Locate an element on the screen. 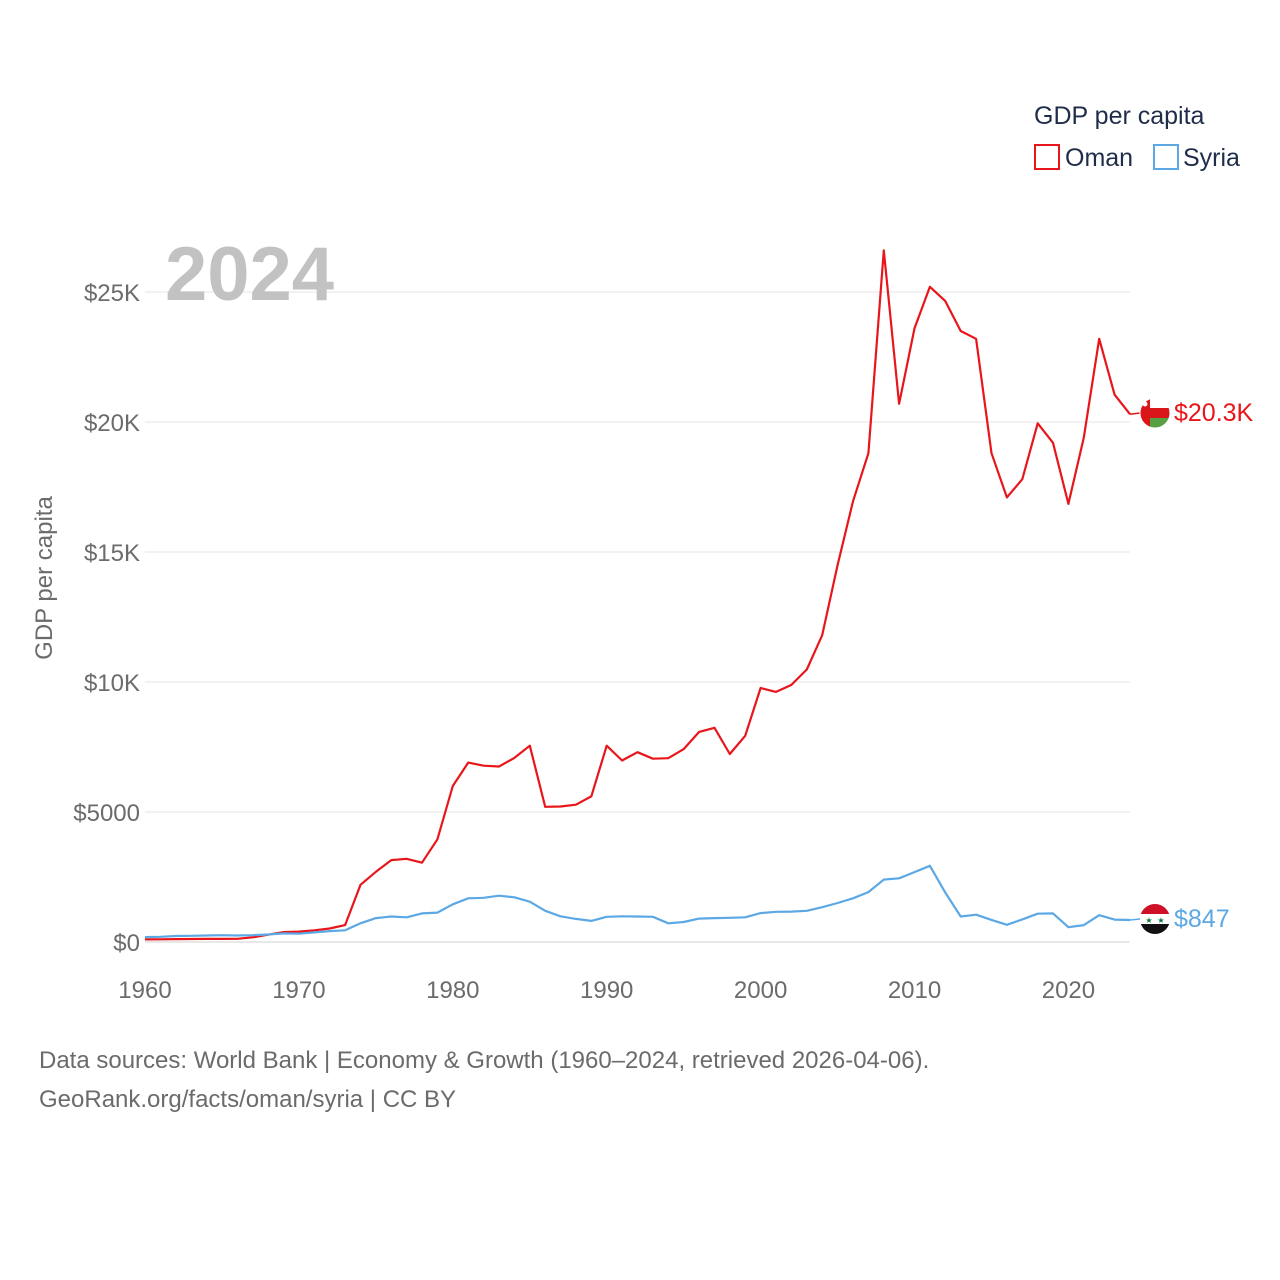 Image resolution: width=1280 pixels, height=1280 pixels. y-tick-label: $15K is located at coordinates (112, 553).